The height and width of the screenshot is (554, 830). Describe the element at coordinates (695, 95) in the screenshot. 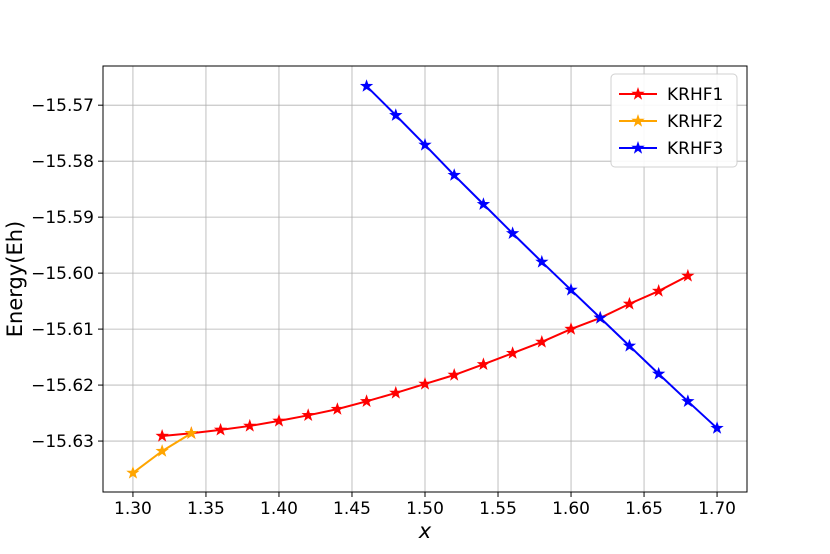

I see `legend-label: KRHF1` at that location.